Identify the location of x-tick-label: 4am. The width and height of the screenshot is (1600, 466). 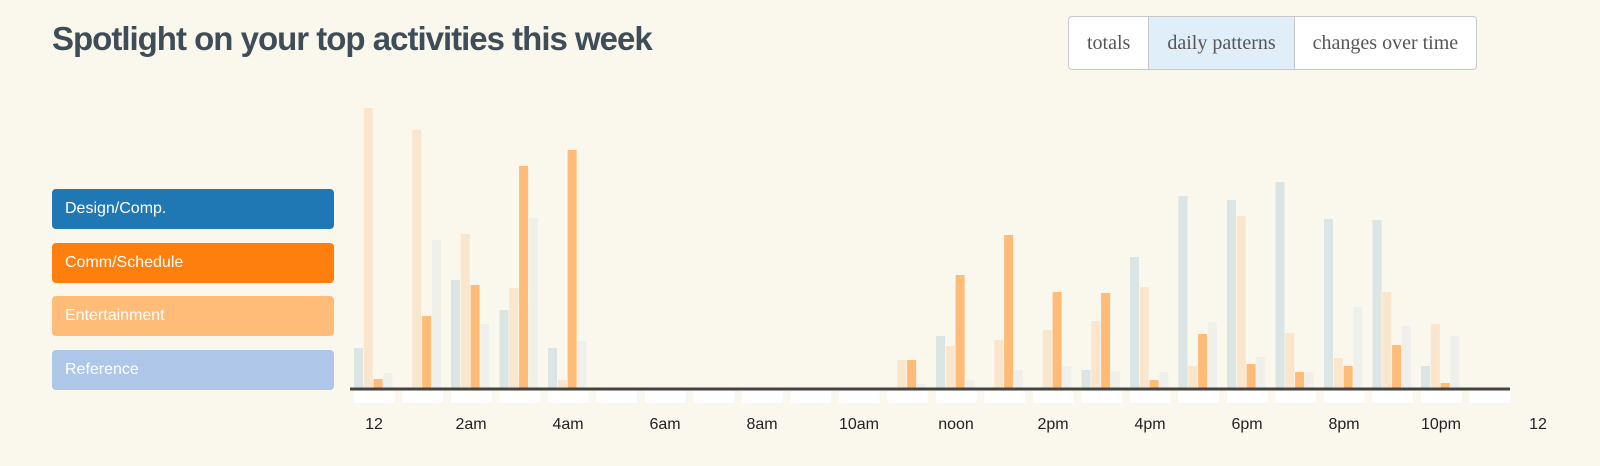
(567, 424).